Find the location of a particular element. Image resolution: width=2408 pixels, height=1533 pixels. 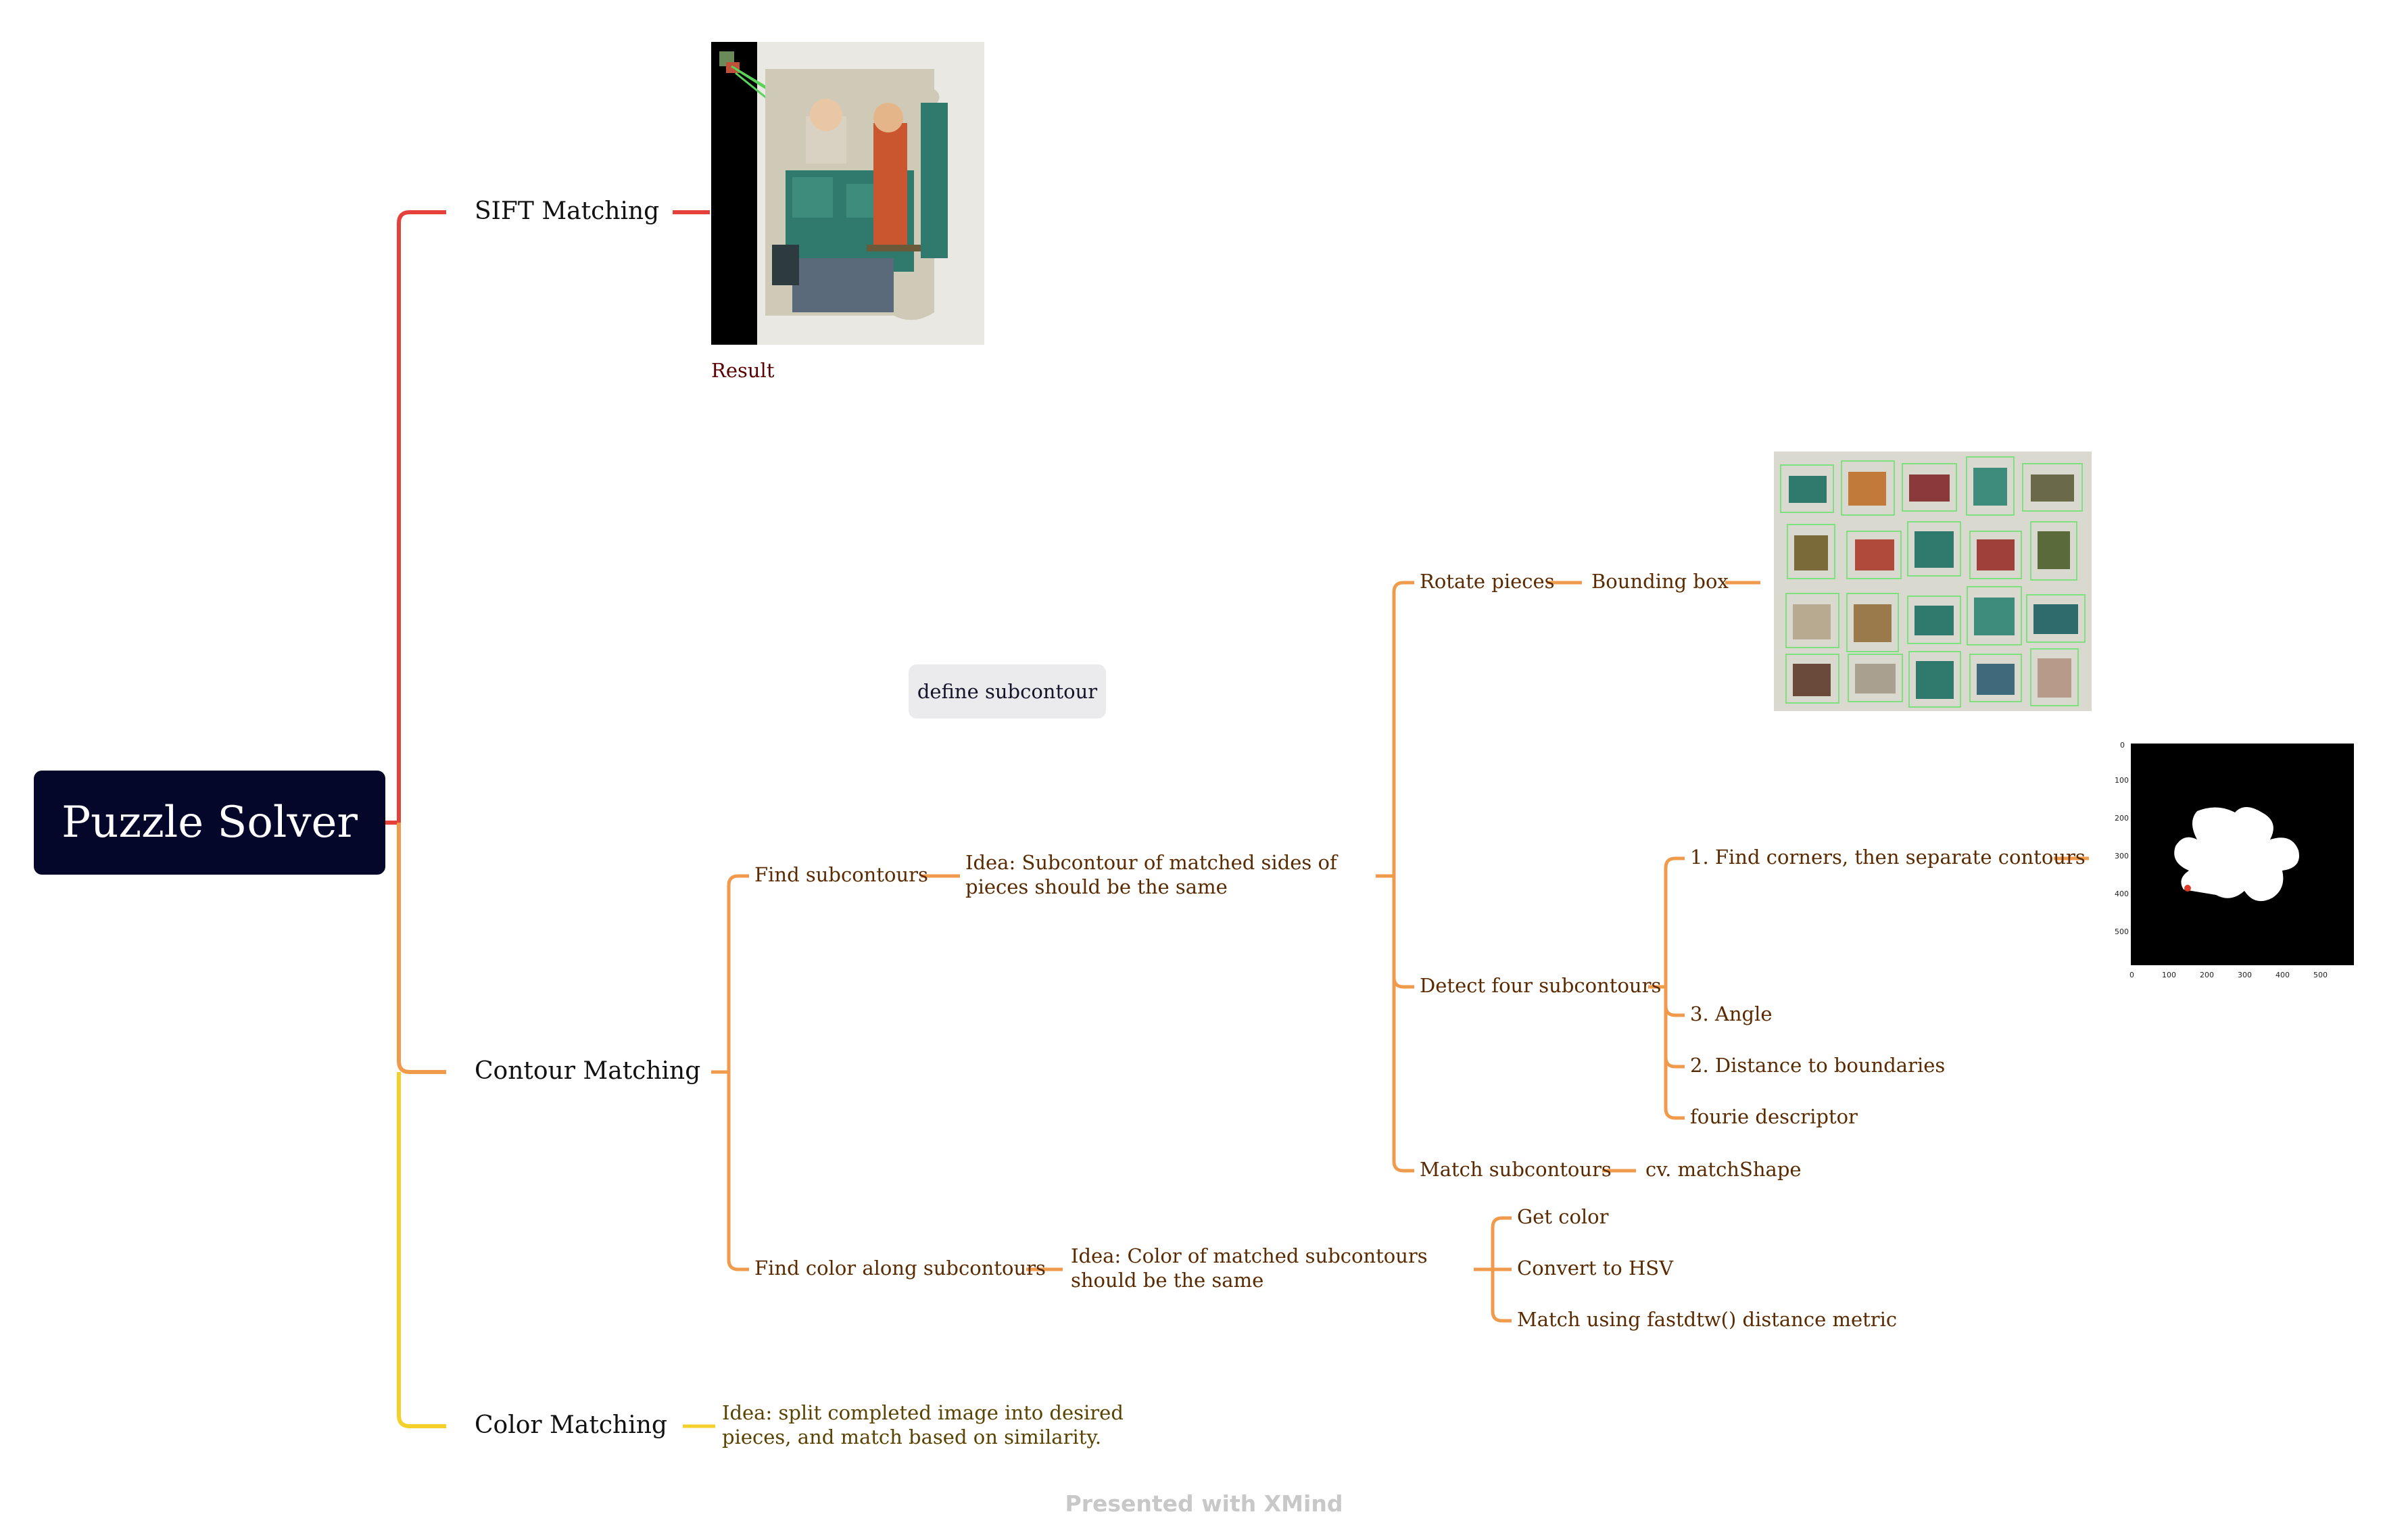

topic-fourier-descriptor: fourie descriptor is located at coordinates (1774, 1116).